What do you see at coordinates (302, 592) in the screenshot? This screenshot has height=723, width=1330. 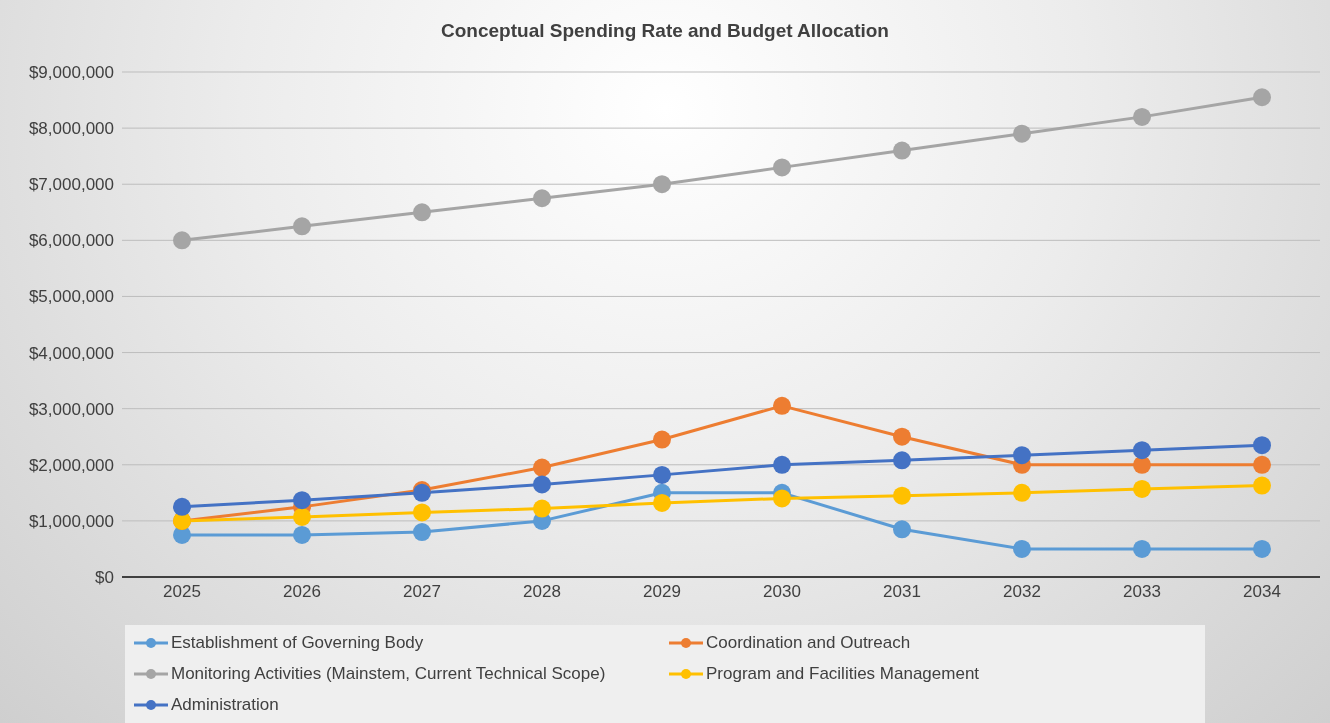 I see `x-tick-label: 2026` at bounding box center [302, 592].